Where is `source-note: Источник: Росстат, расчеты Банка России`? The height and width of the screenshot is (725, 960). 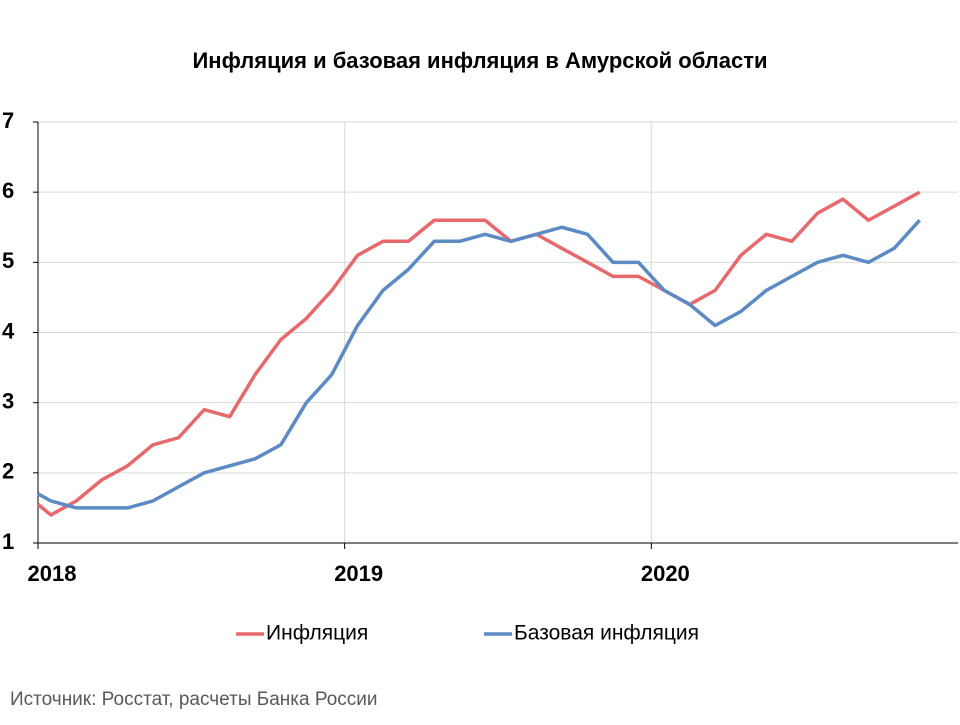
source-note: Источник: Росстат, расчеты Банка России is located at coordinates (194, 699).